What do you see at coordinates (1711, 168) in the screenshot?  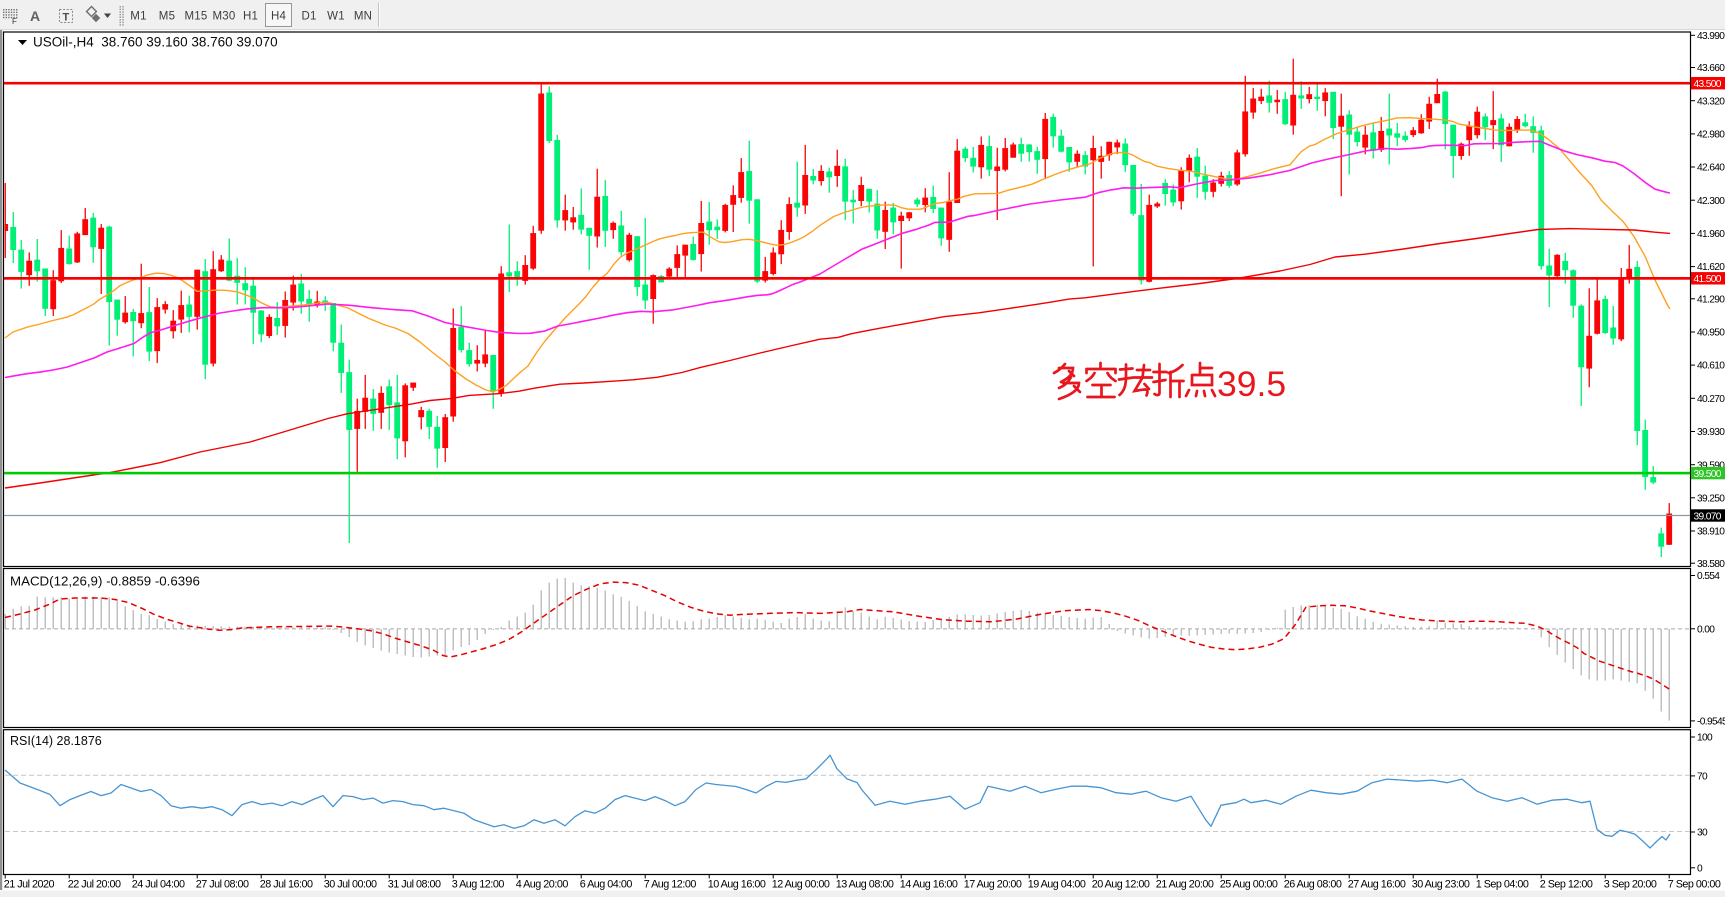 I see `svg-text: 42.640` at bounding box center [1711, 168].